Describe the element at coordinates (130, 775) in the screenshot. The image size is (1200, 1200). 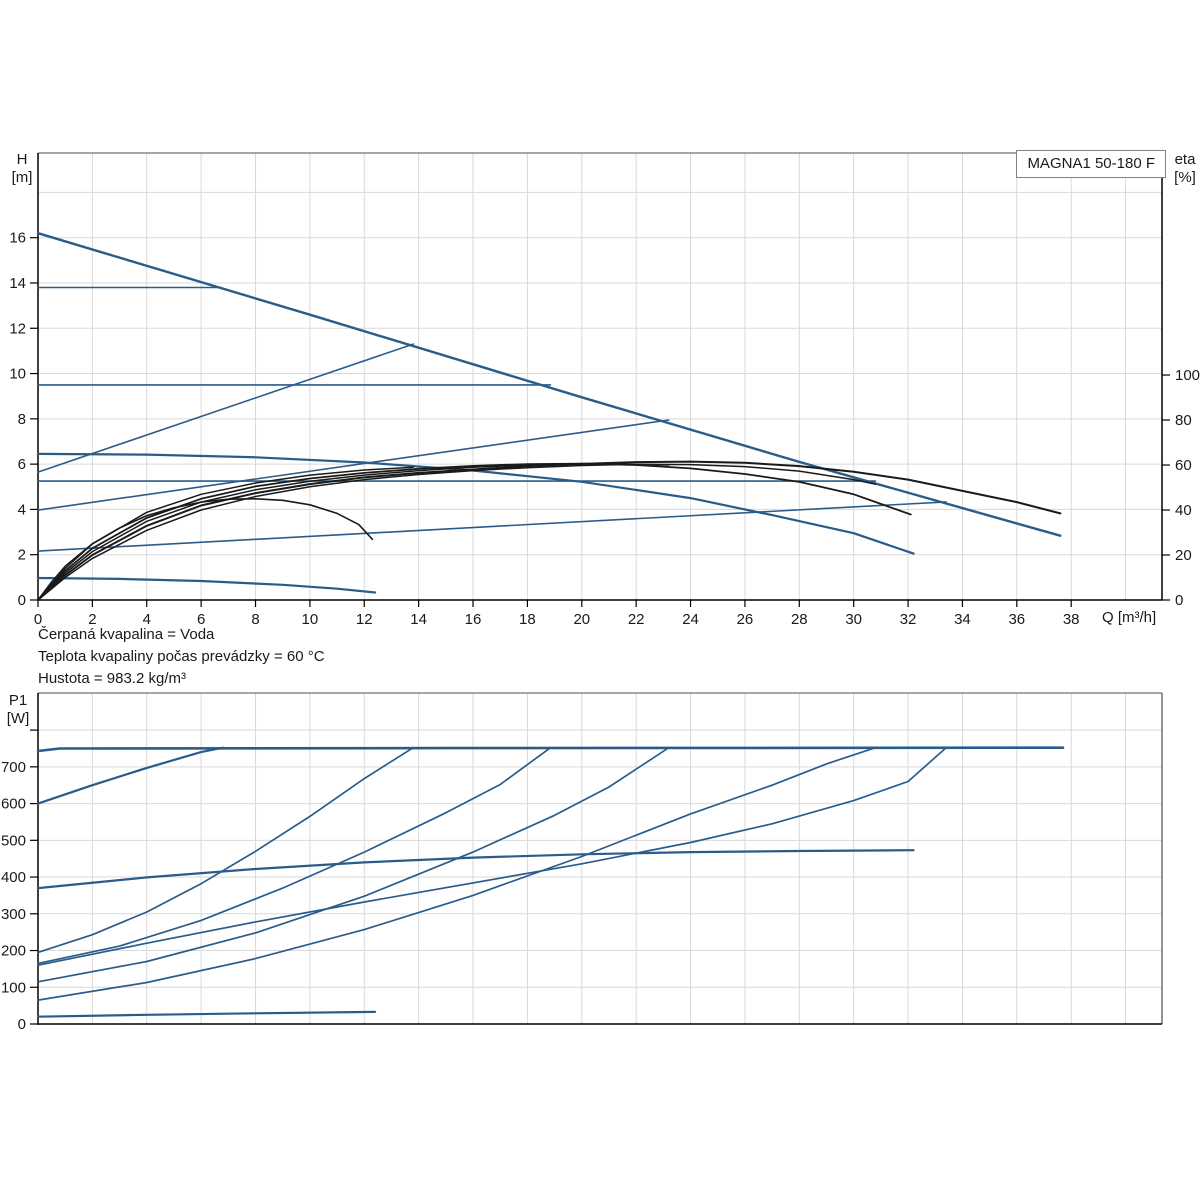
I see `series-p1-max-curve` at that location.